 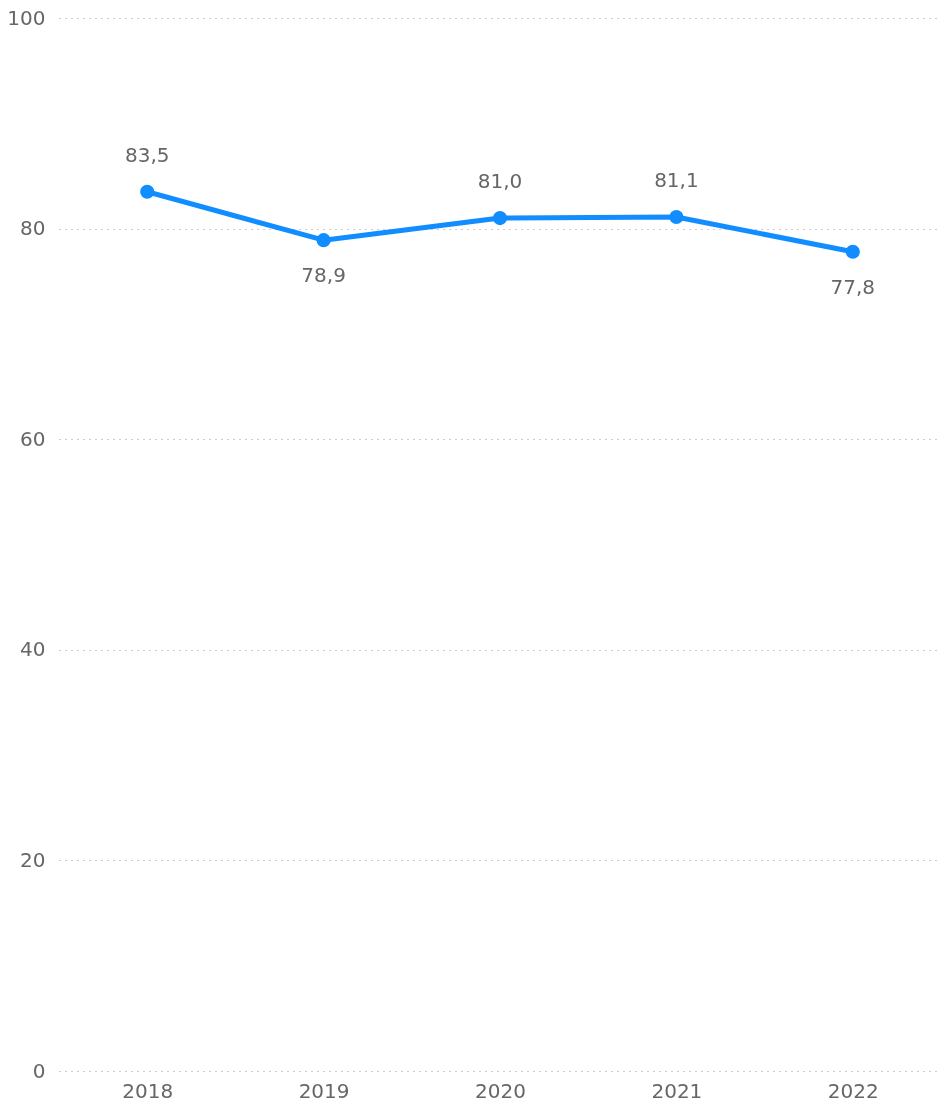 I want to click on y-tick-label: 80, so click(x=33, y=228).